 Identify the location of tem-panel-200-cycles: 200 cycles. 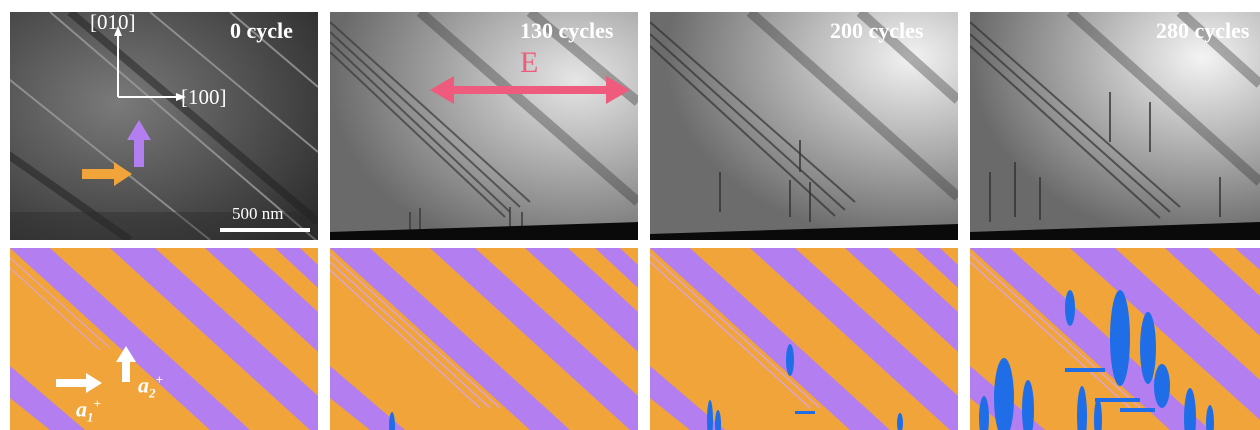
(804, 126).